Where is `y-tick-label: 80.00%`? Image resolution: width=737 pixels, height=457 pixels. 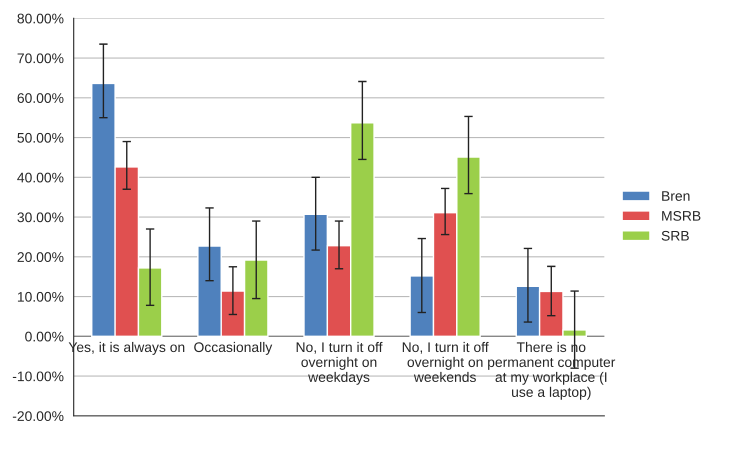 y-tick-label: 80.00% is located at coordinates (40, 19).